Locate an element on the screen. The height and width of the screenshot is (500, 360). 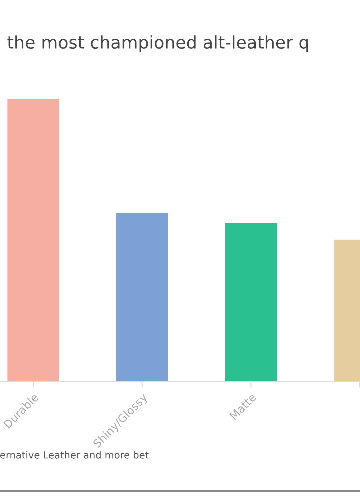
text: ernative Leather and more bet is located at coordinates (74, 455).